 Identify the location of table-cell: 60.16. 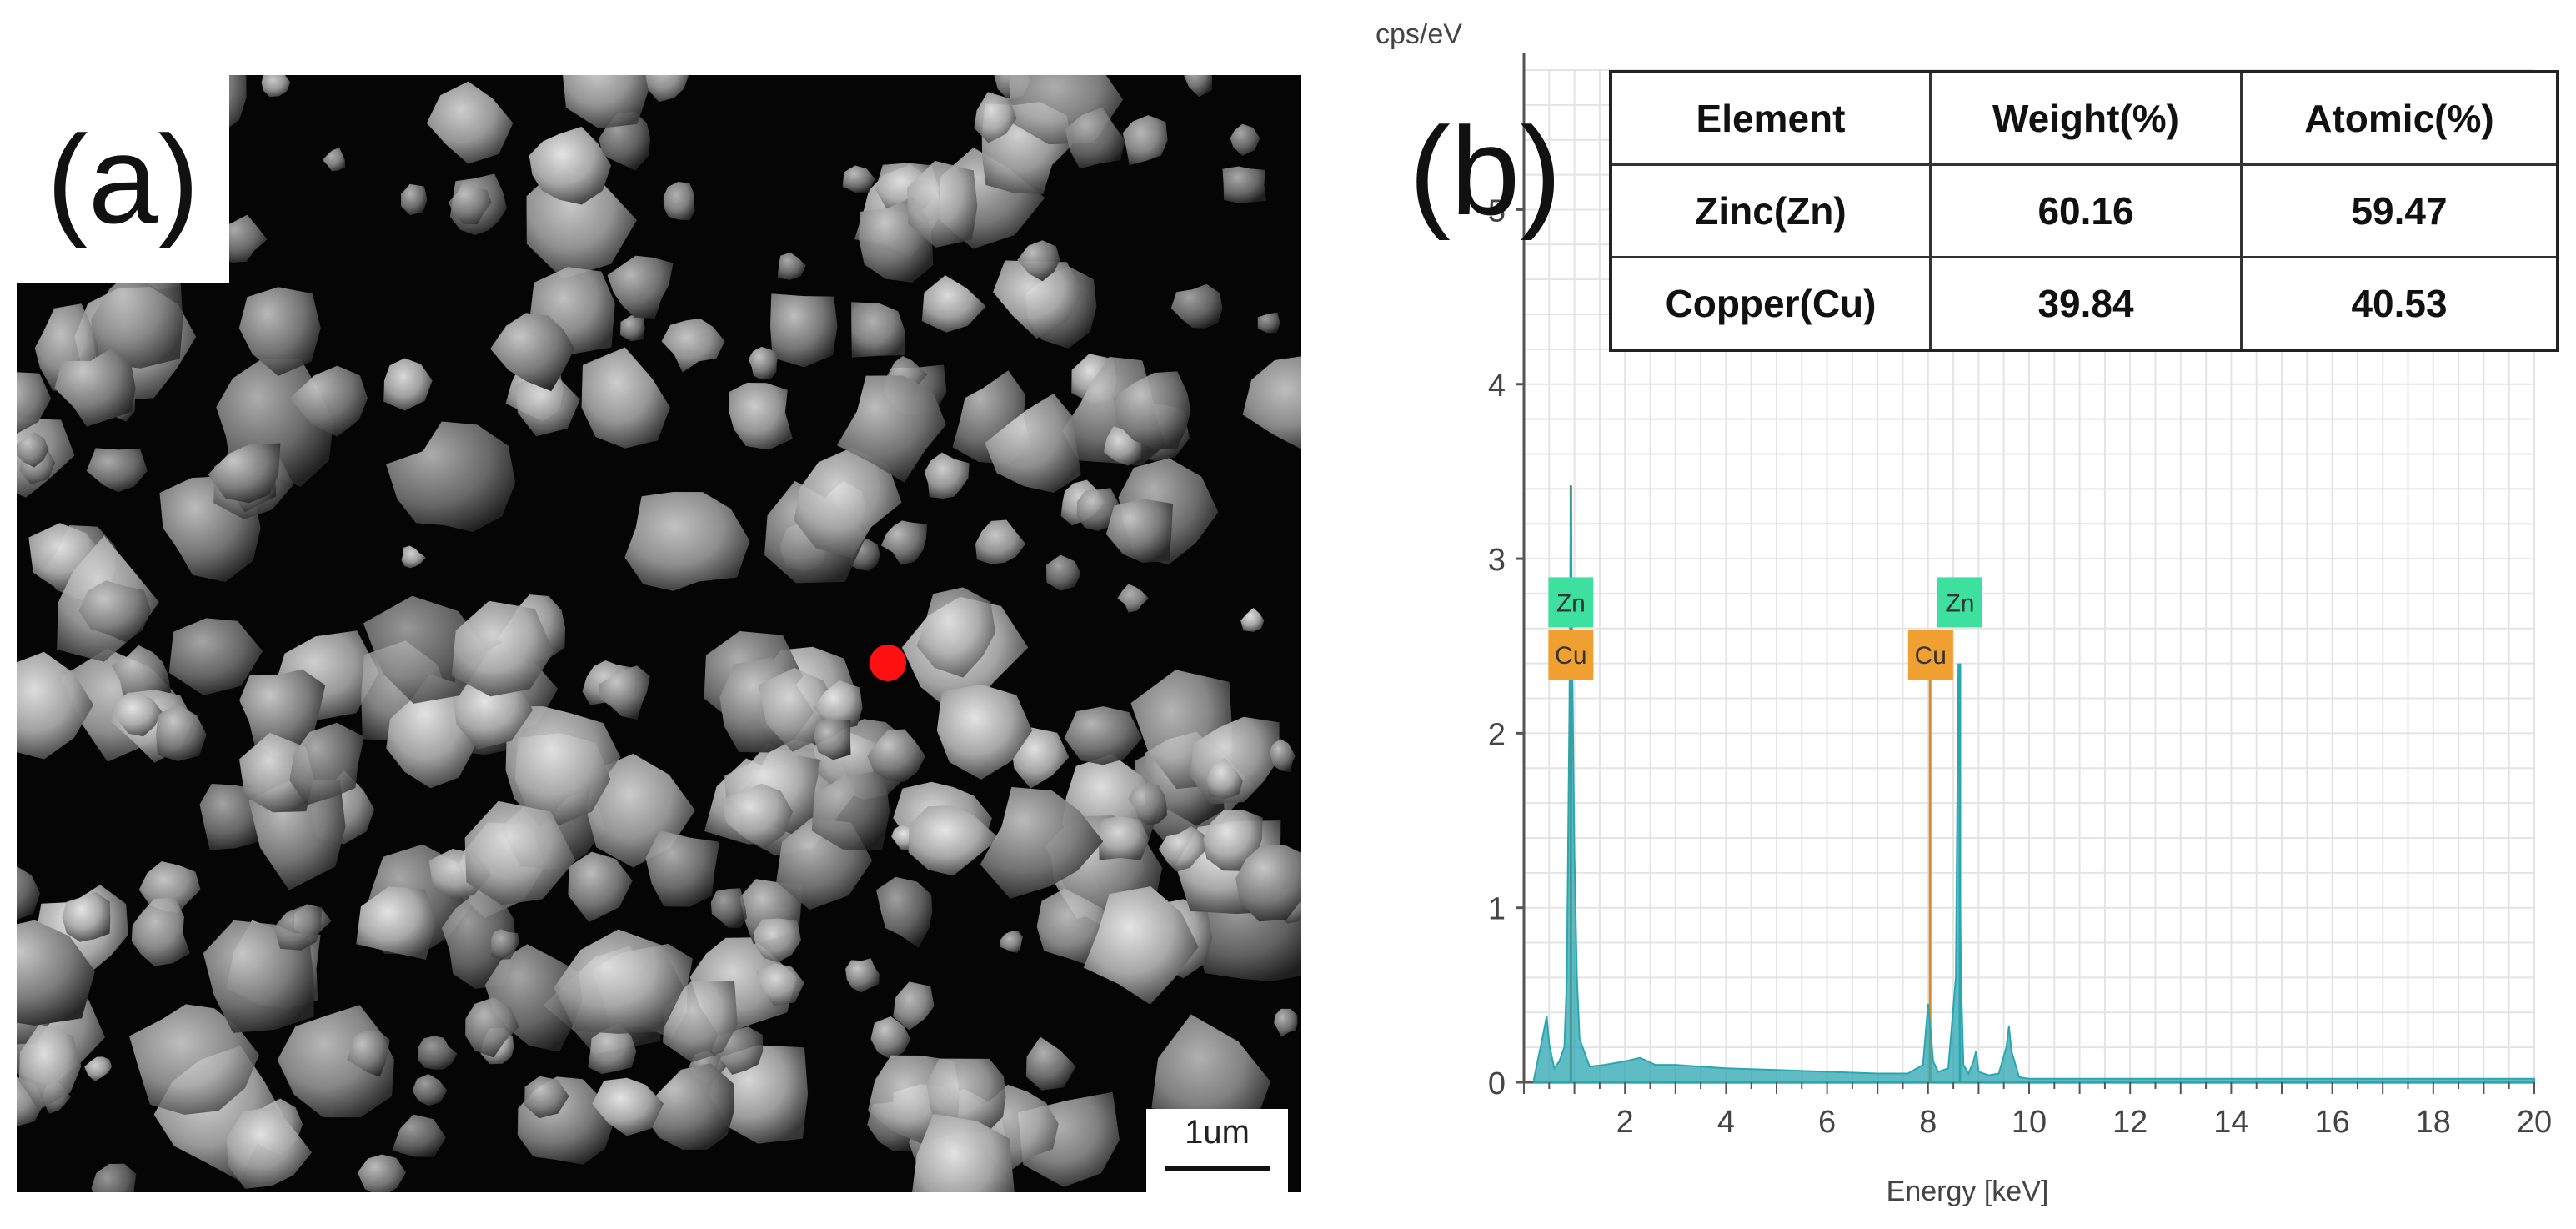
(2086, 210).